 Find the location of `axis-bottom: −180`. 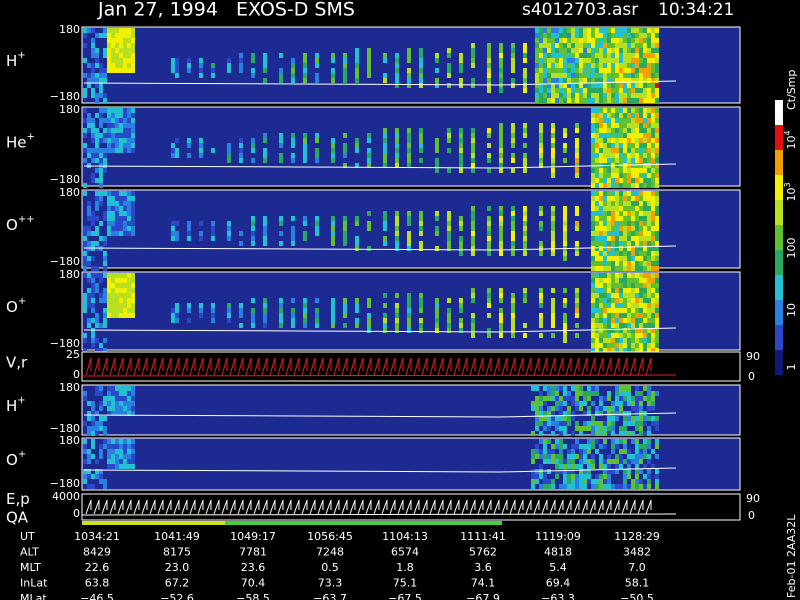

axis-bottom: −180 is located at coordinates (65, 96).